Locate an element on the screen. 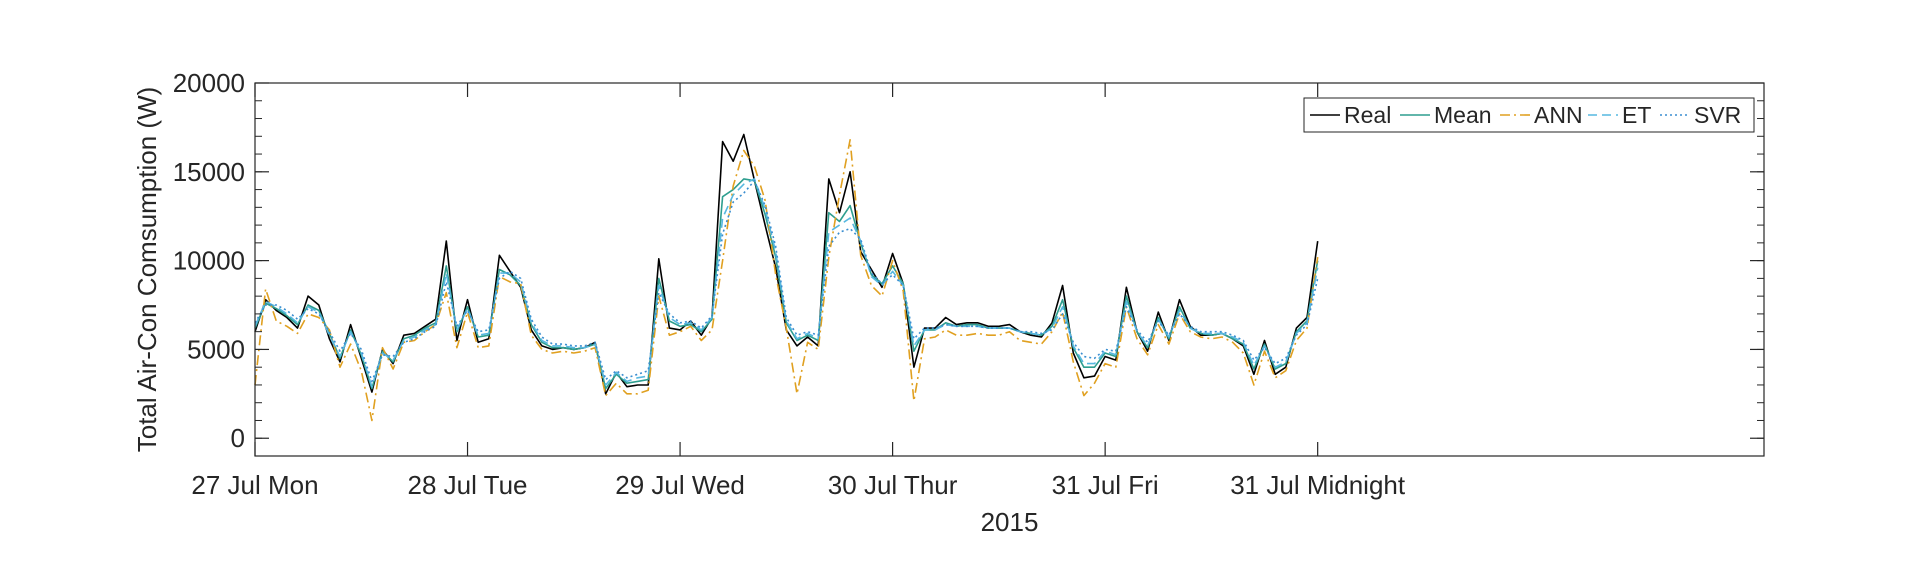 This screenshot has width=1920, height=561. legend-label-ann: ANN is located at coordinates (1558, 115).